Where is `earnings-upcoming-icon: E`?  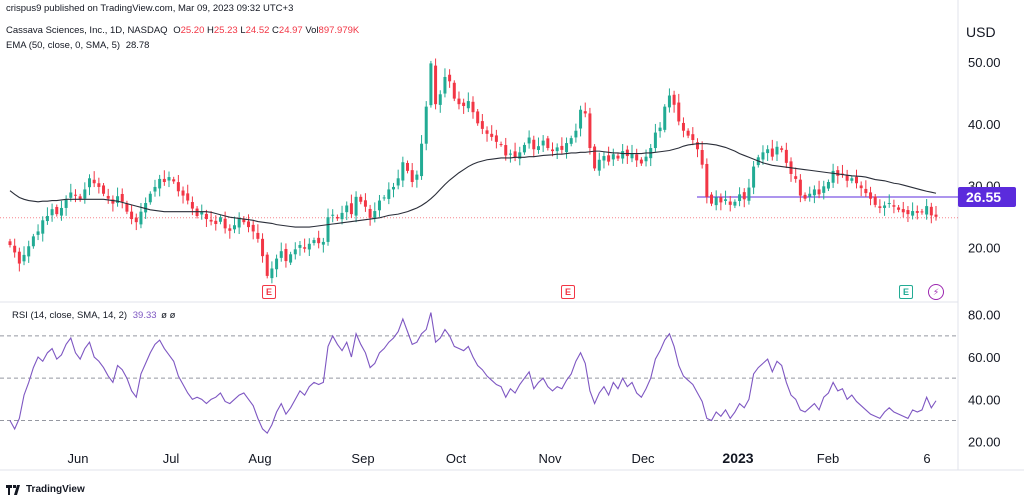 earnings-upcoming-icon: E is located at coordinates (906, 292).